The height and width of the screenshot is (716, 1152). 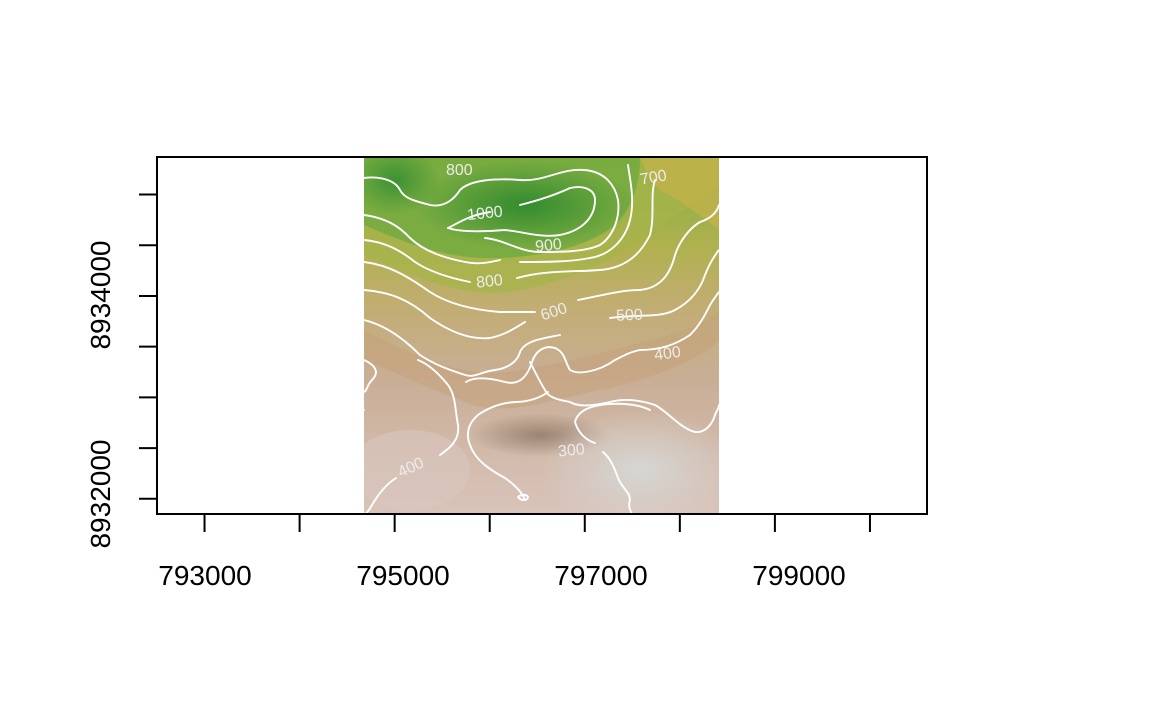 I want to click on contour-labels: 800 700 1000 900 800 600 500 400 400 300, so click(x=538, y=321).